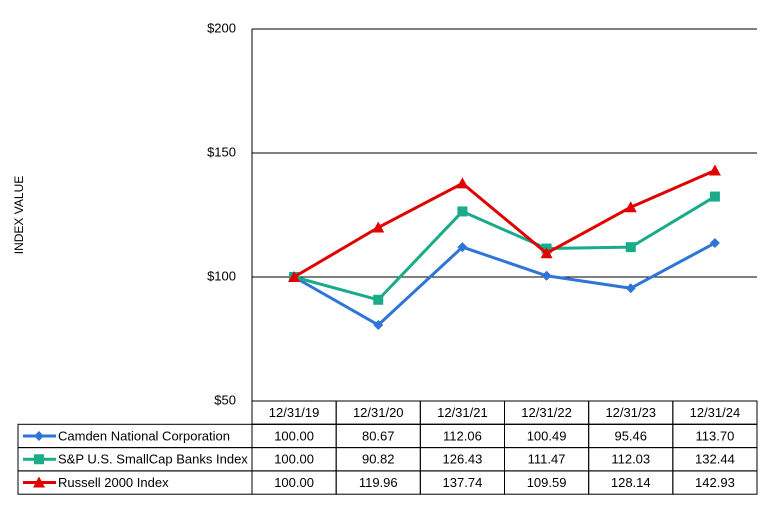 This screenshot has width=771, height=507. Describe the element at coordinates (546, 412) in the screenshot. I see `x-tick-label: 12/31/22` at that location.